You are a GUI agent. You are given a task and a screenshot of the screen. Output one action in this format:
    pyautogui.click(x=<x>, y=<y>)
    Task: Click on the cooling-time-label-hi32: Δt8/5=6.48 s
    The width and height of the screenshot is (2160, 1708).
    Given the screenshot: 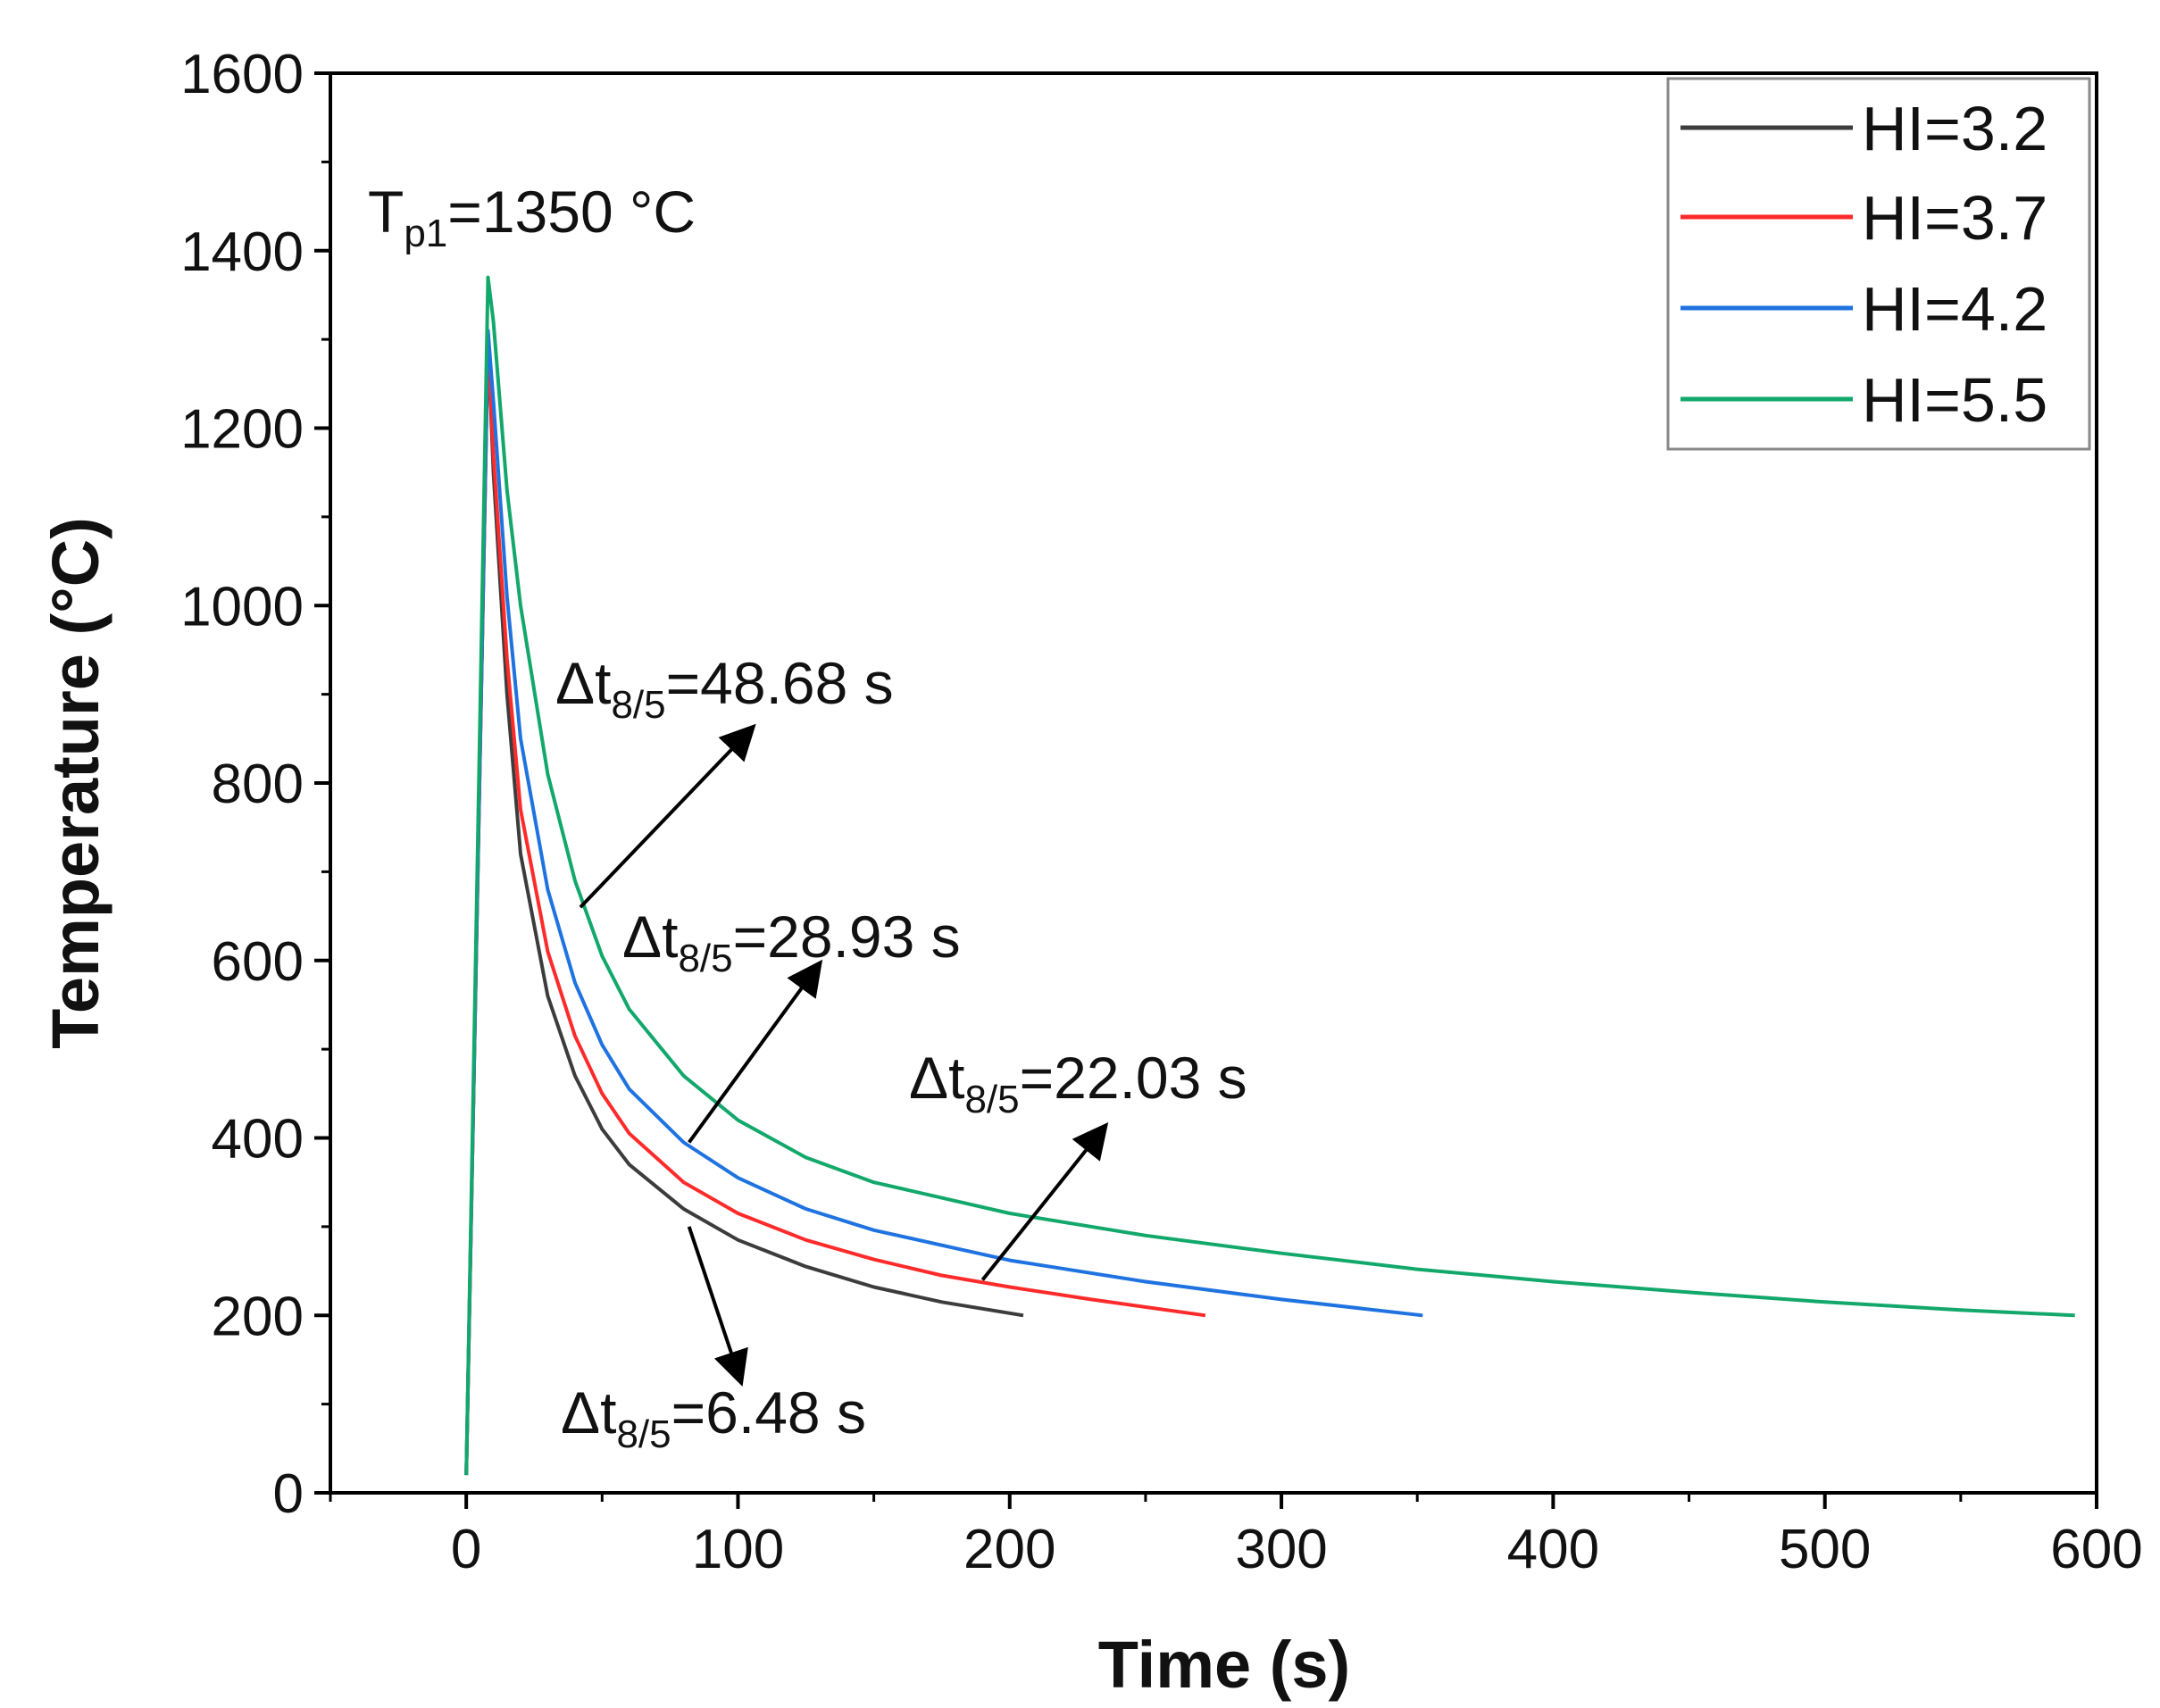 What is the action you would take?
    pyautogui.click(x=713, y=1417)
    